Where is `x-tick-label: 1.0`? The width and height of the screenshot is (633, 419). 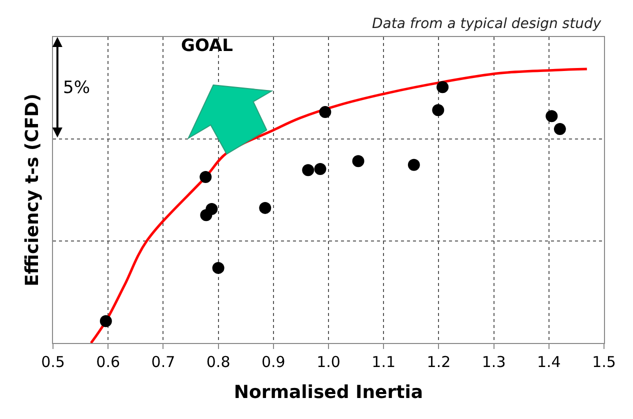 x-tick-label: 1.0 is located at coordinates (328, 362).